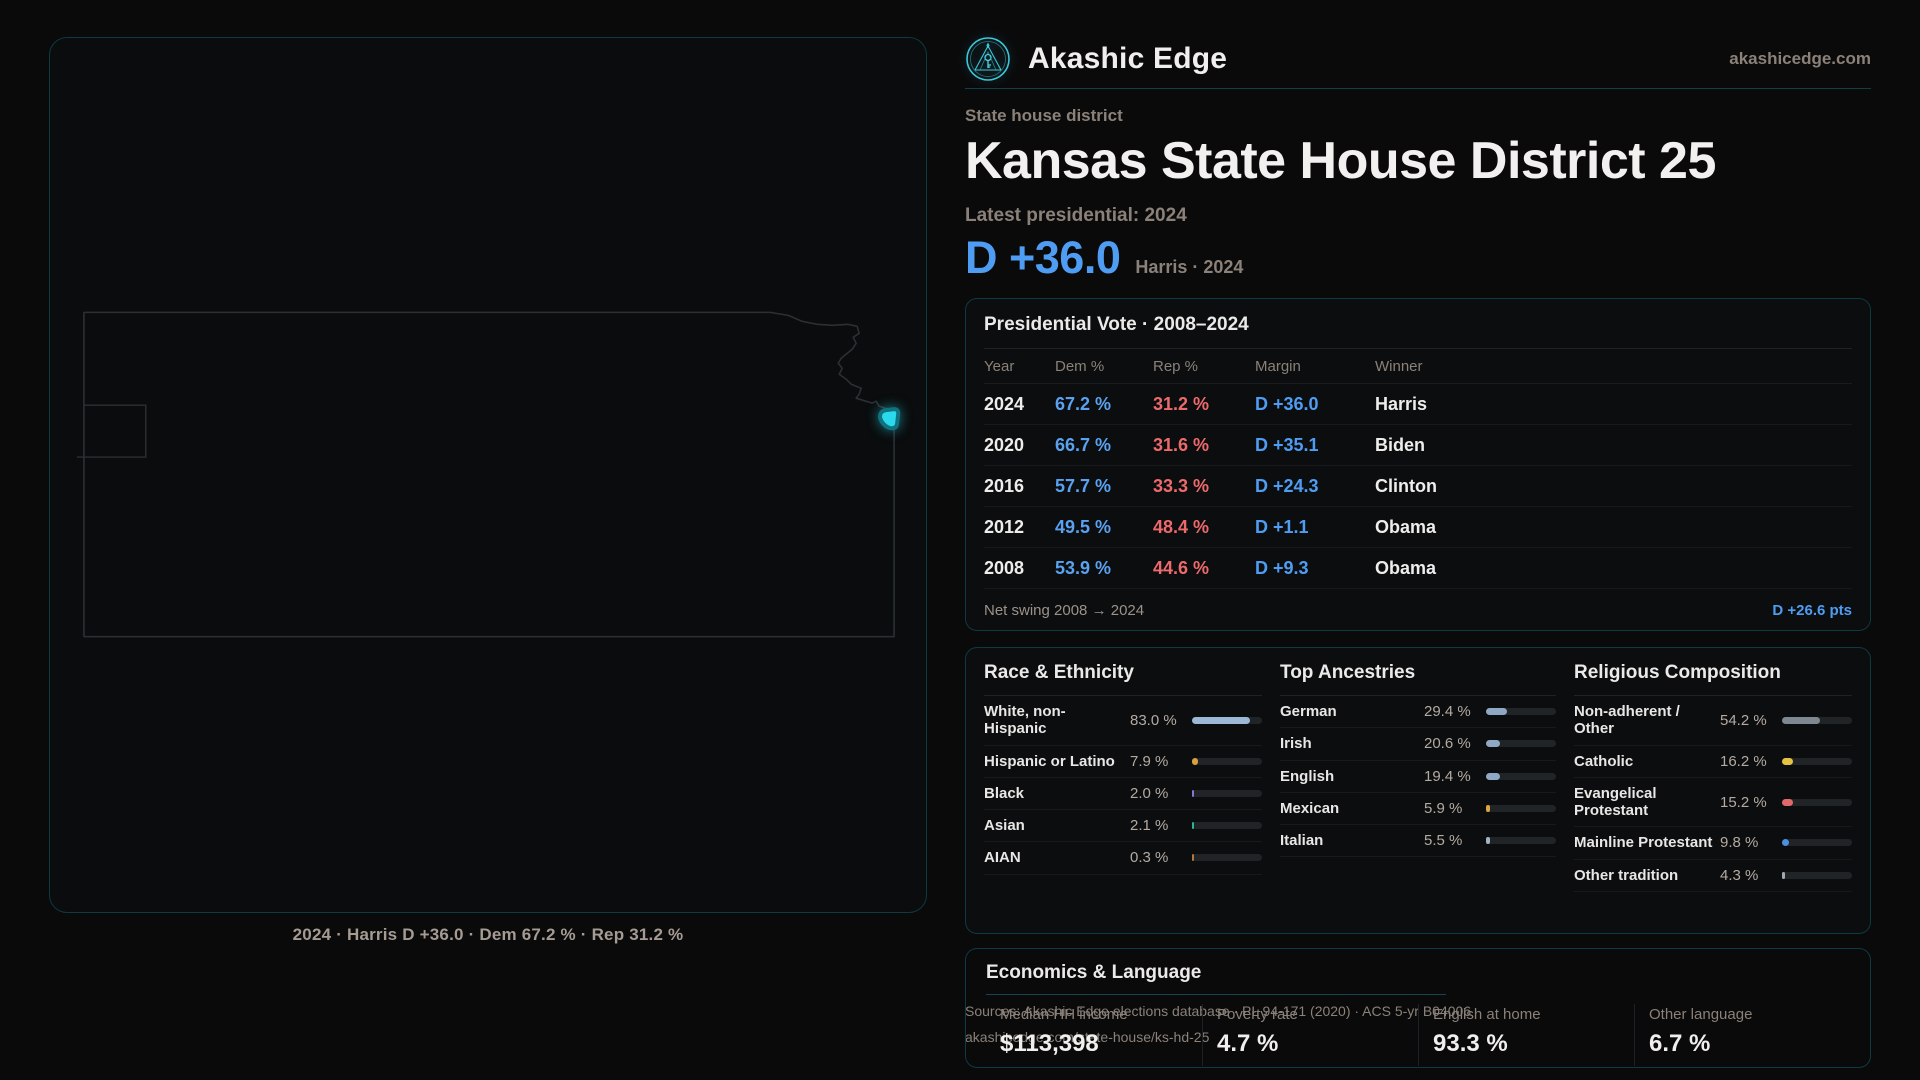 This screenshot has width=1920, height=1080. Describe the element at coordinates (1296, 744) in the screenshot. I see `demo-label: Irish` at that location.